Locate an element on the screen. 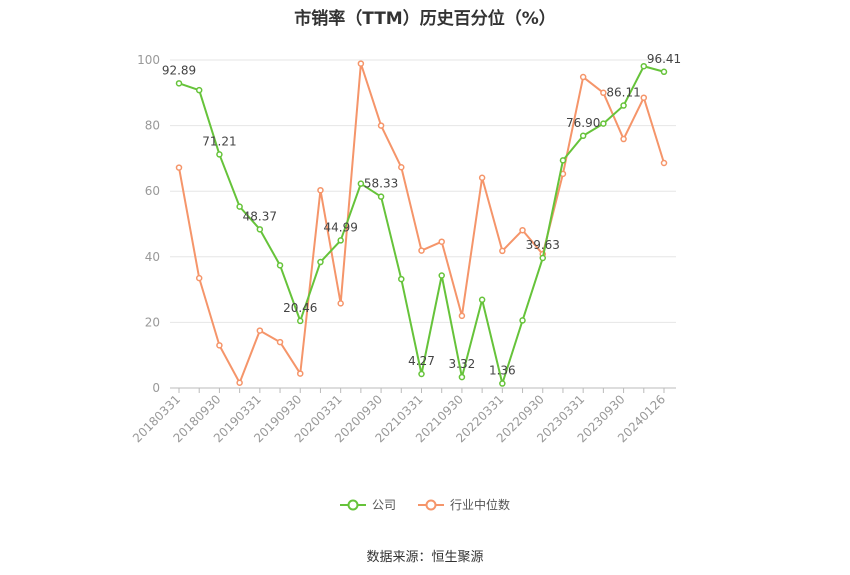 This screenshot has width=850, height=575. data-label: 76.90 is located at coordinates (583, 123).